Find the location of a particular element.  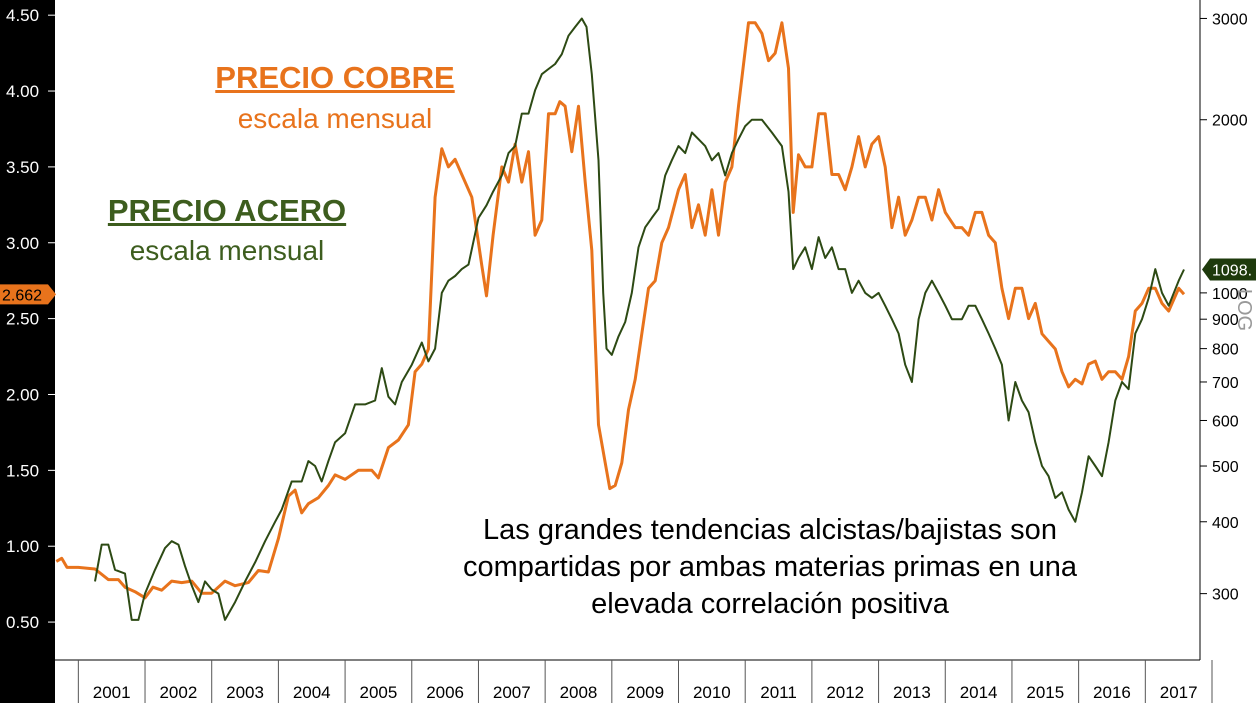

x-tick-label: 2010 is located at coordinates (712, 692).